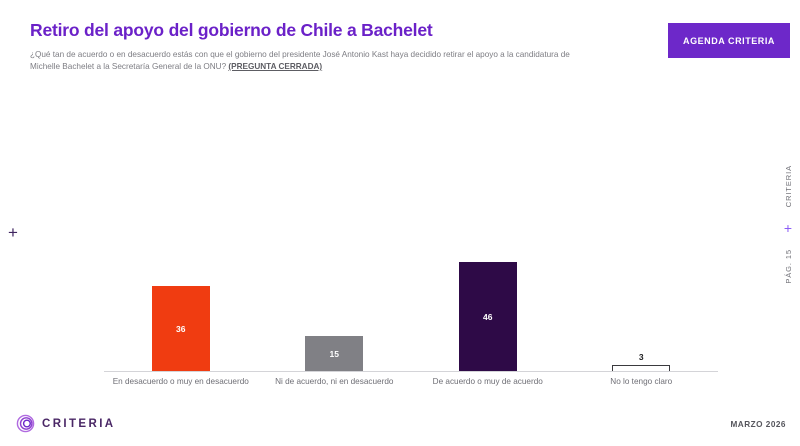 This screenshot has width=800, height=446. I want to click on bar-value-label: 46, so click(488, 316).